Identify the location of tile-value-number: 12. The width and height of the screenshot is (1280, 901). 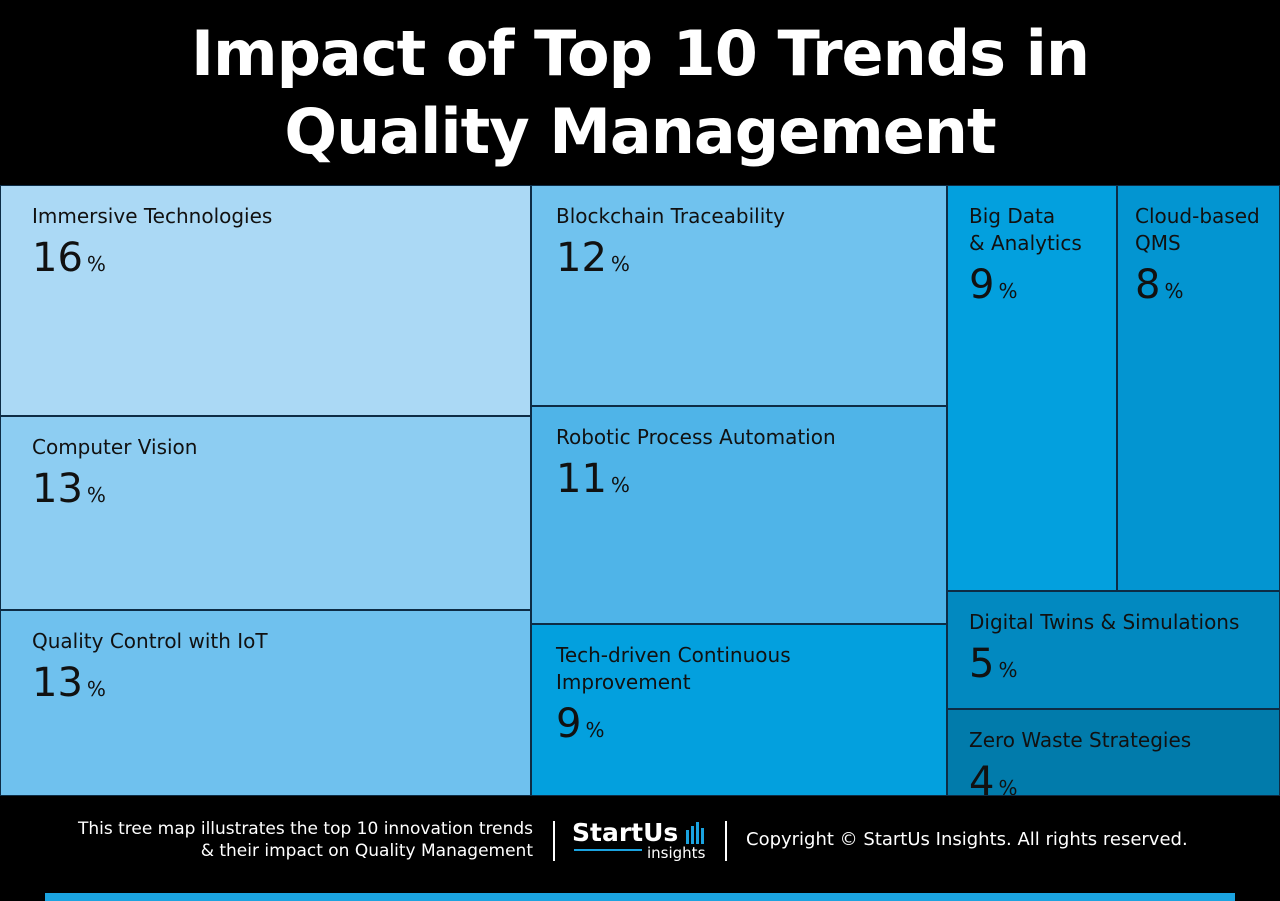
(581, 258).